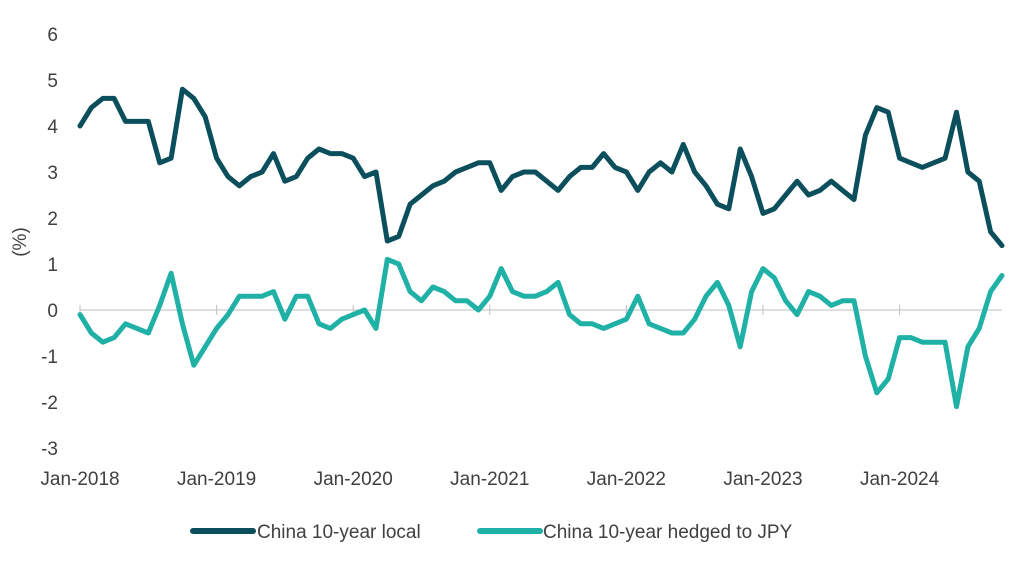  What do you see at coordinates (20, 242) in the screenshot?
I see `y-axis-title: (%)` at bounding box center [20, 242].